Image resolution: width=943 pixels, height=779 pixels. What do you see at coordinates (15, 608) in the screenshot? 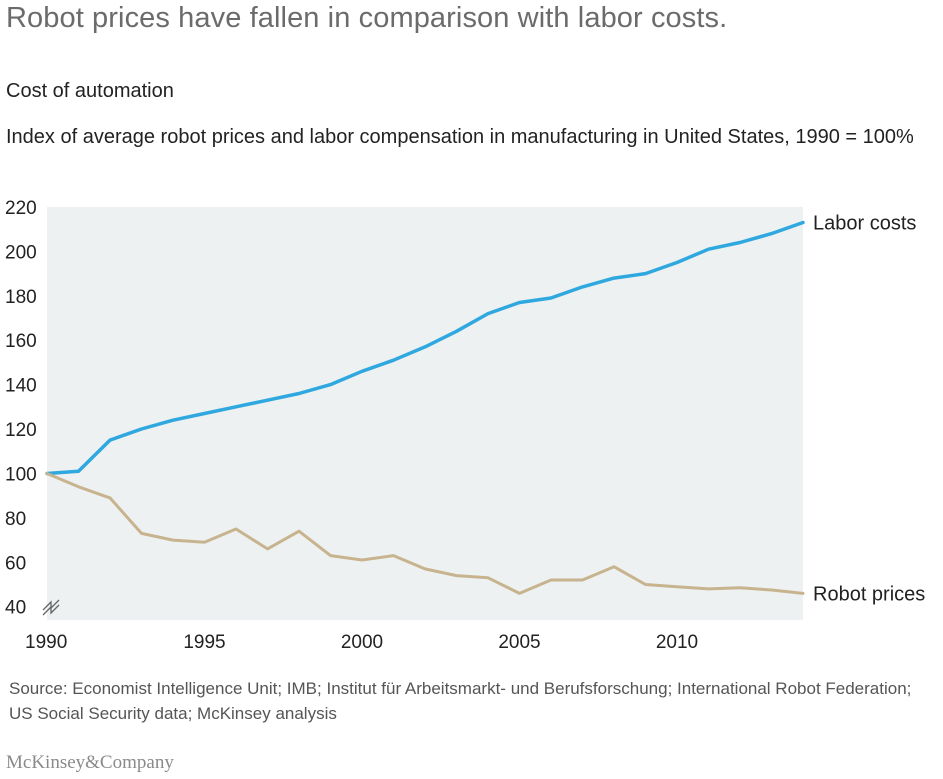
I see `y-tick-label: 40` at bounding box center [15, 608].